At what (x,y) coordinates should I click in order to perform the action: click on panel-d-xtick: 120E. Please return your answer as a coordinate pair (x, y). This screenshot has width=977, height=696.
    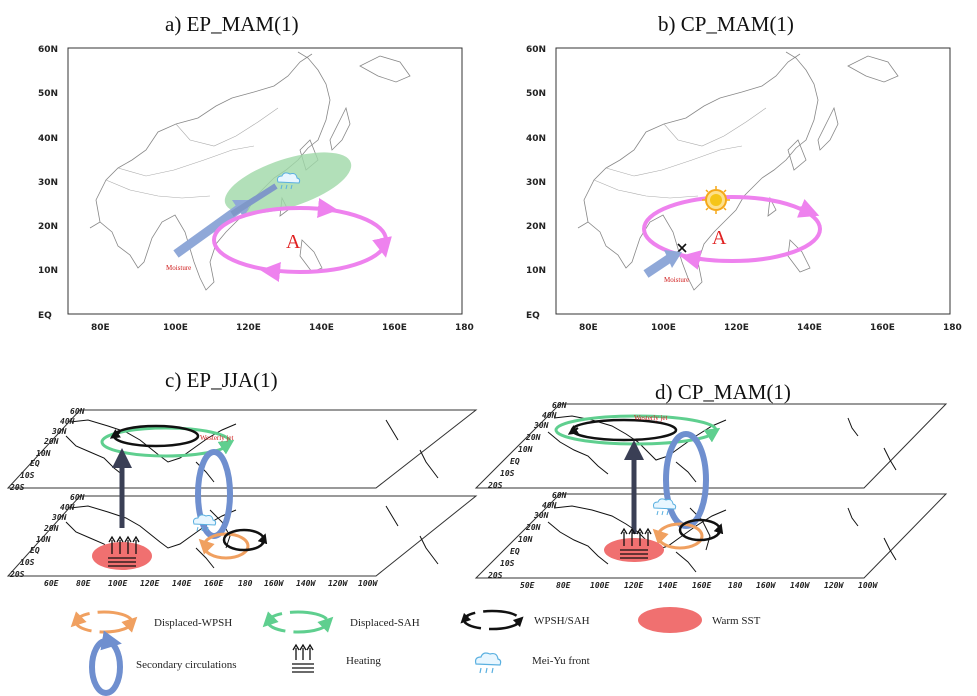
    Looking at the image, I should click on (633, 585).